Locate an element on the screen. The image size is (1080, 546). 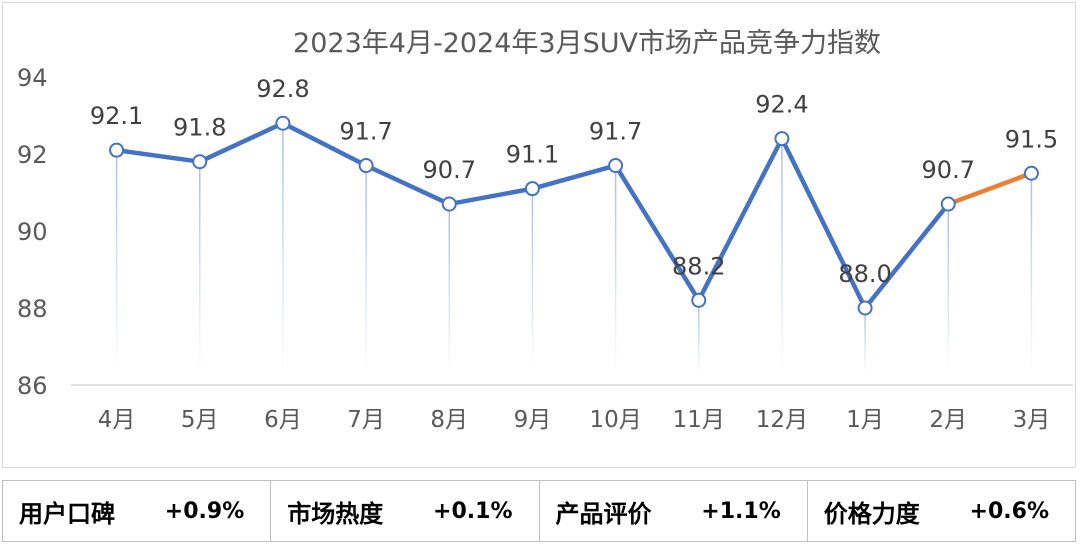
data-label: 92.4 is located at coordinates (781, 105).